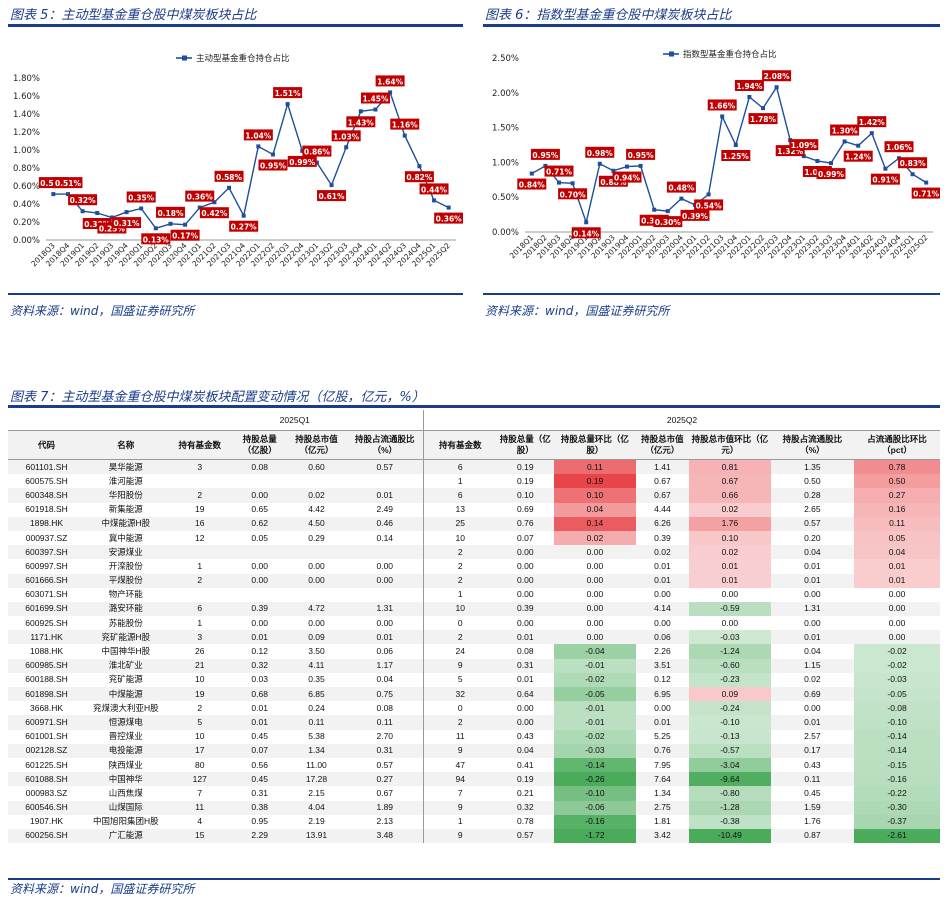 The width and height of the screenshot is (947, 897). Describe the element at coordinates (47, 445) in the screenshot. I see `column-header: 代码` at that location.